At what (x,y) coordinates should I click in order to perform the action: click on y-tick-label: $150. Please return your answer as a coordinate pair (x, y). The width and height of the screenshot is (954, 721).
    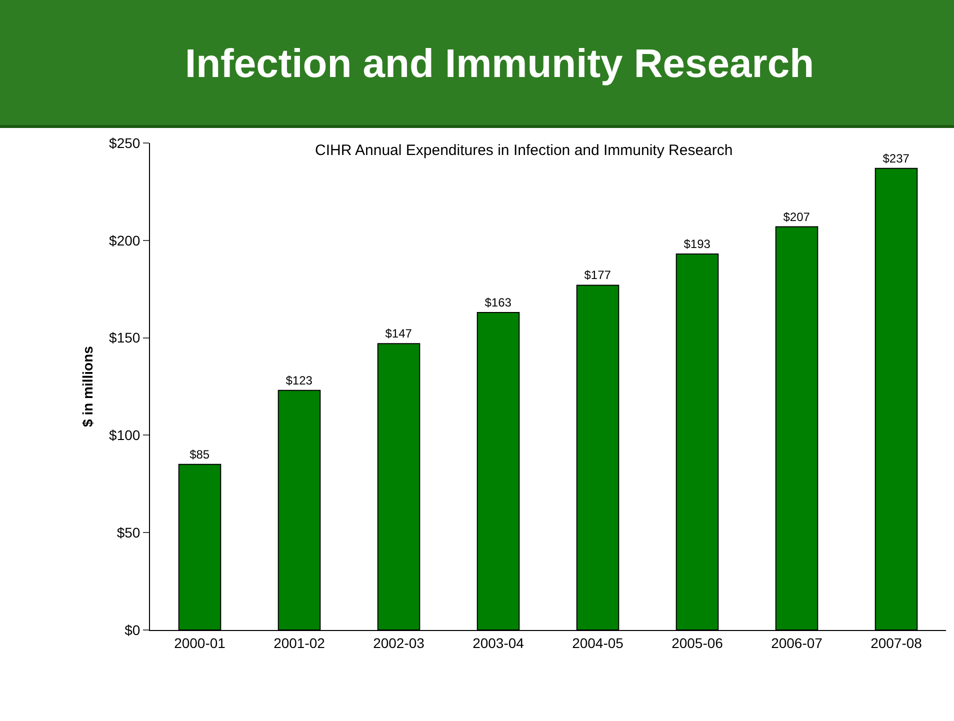
    Looking at the image, I should click on (124, 338).